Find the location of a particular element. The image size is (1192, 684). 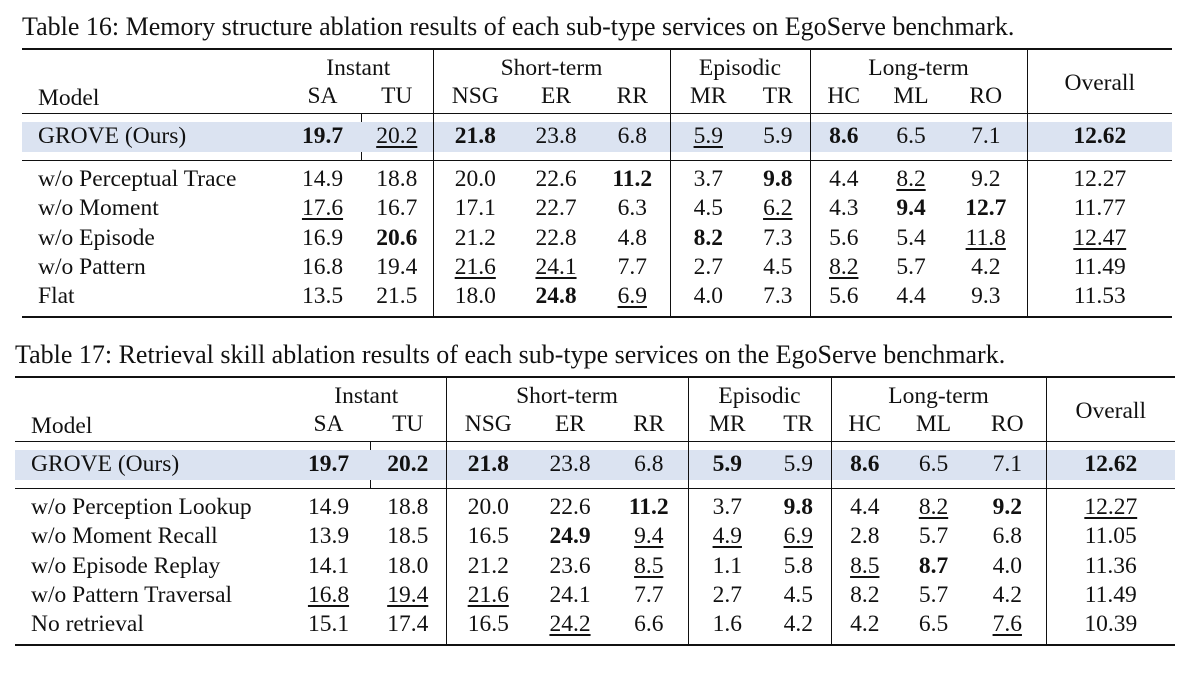

table-cell: 17.6 is located at coordinates (322, 208).